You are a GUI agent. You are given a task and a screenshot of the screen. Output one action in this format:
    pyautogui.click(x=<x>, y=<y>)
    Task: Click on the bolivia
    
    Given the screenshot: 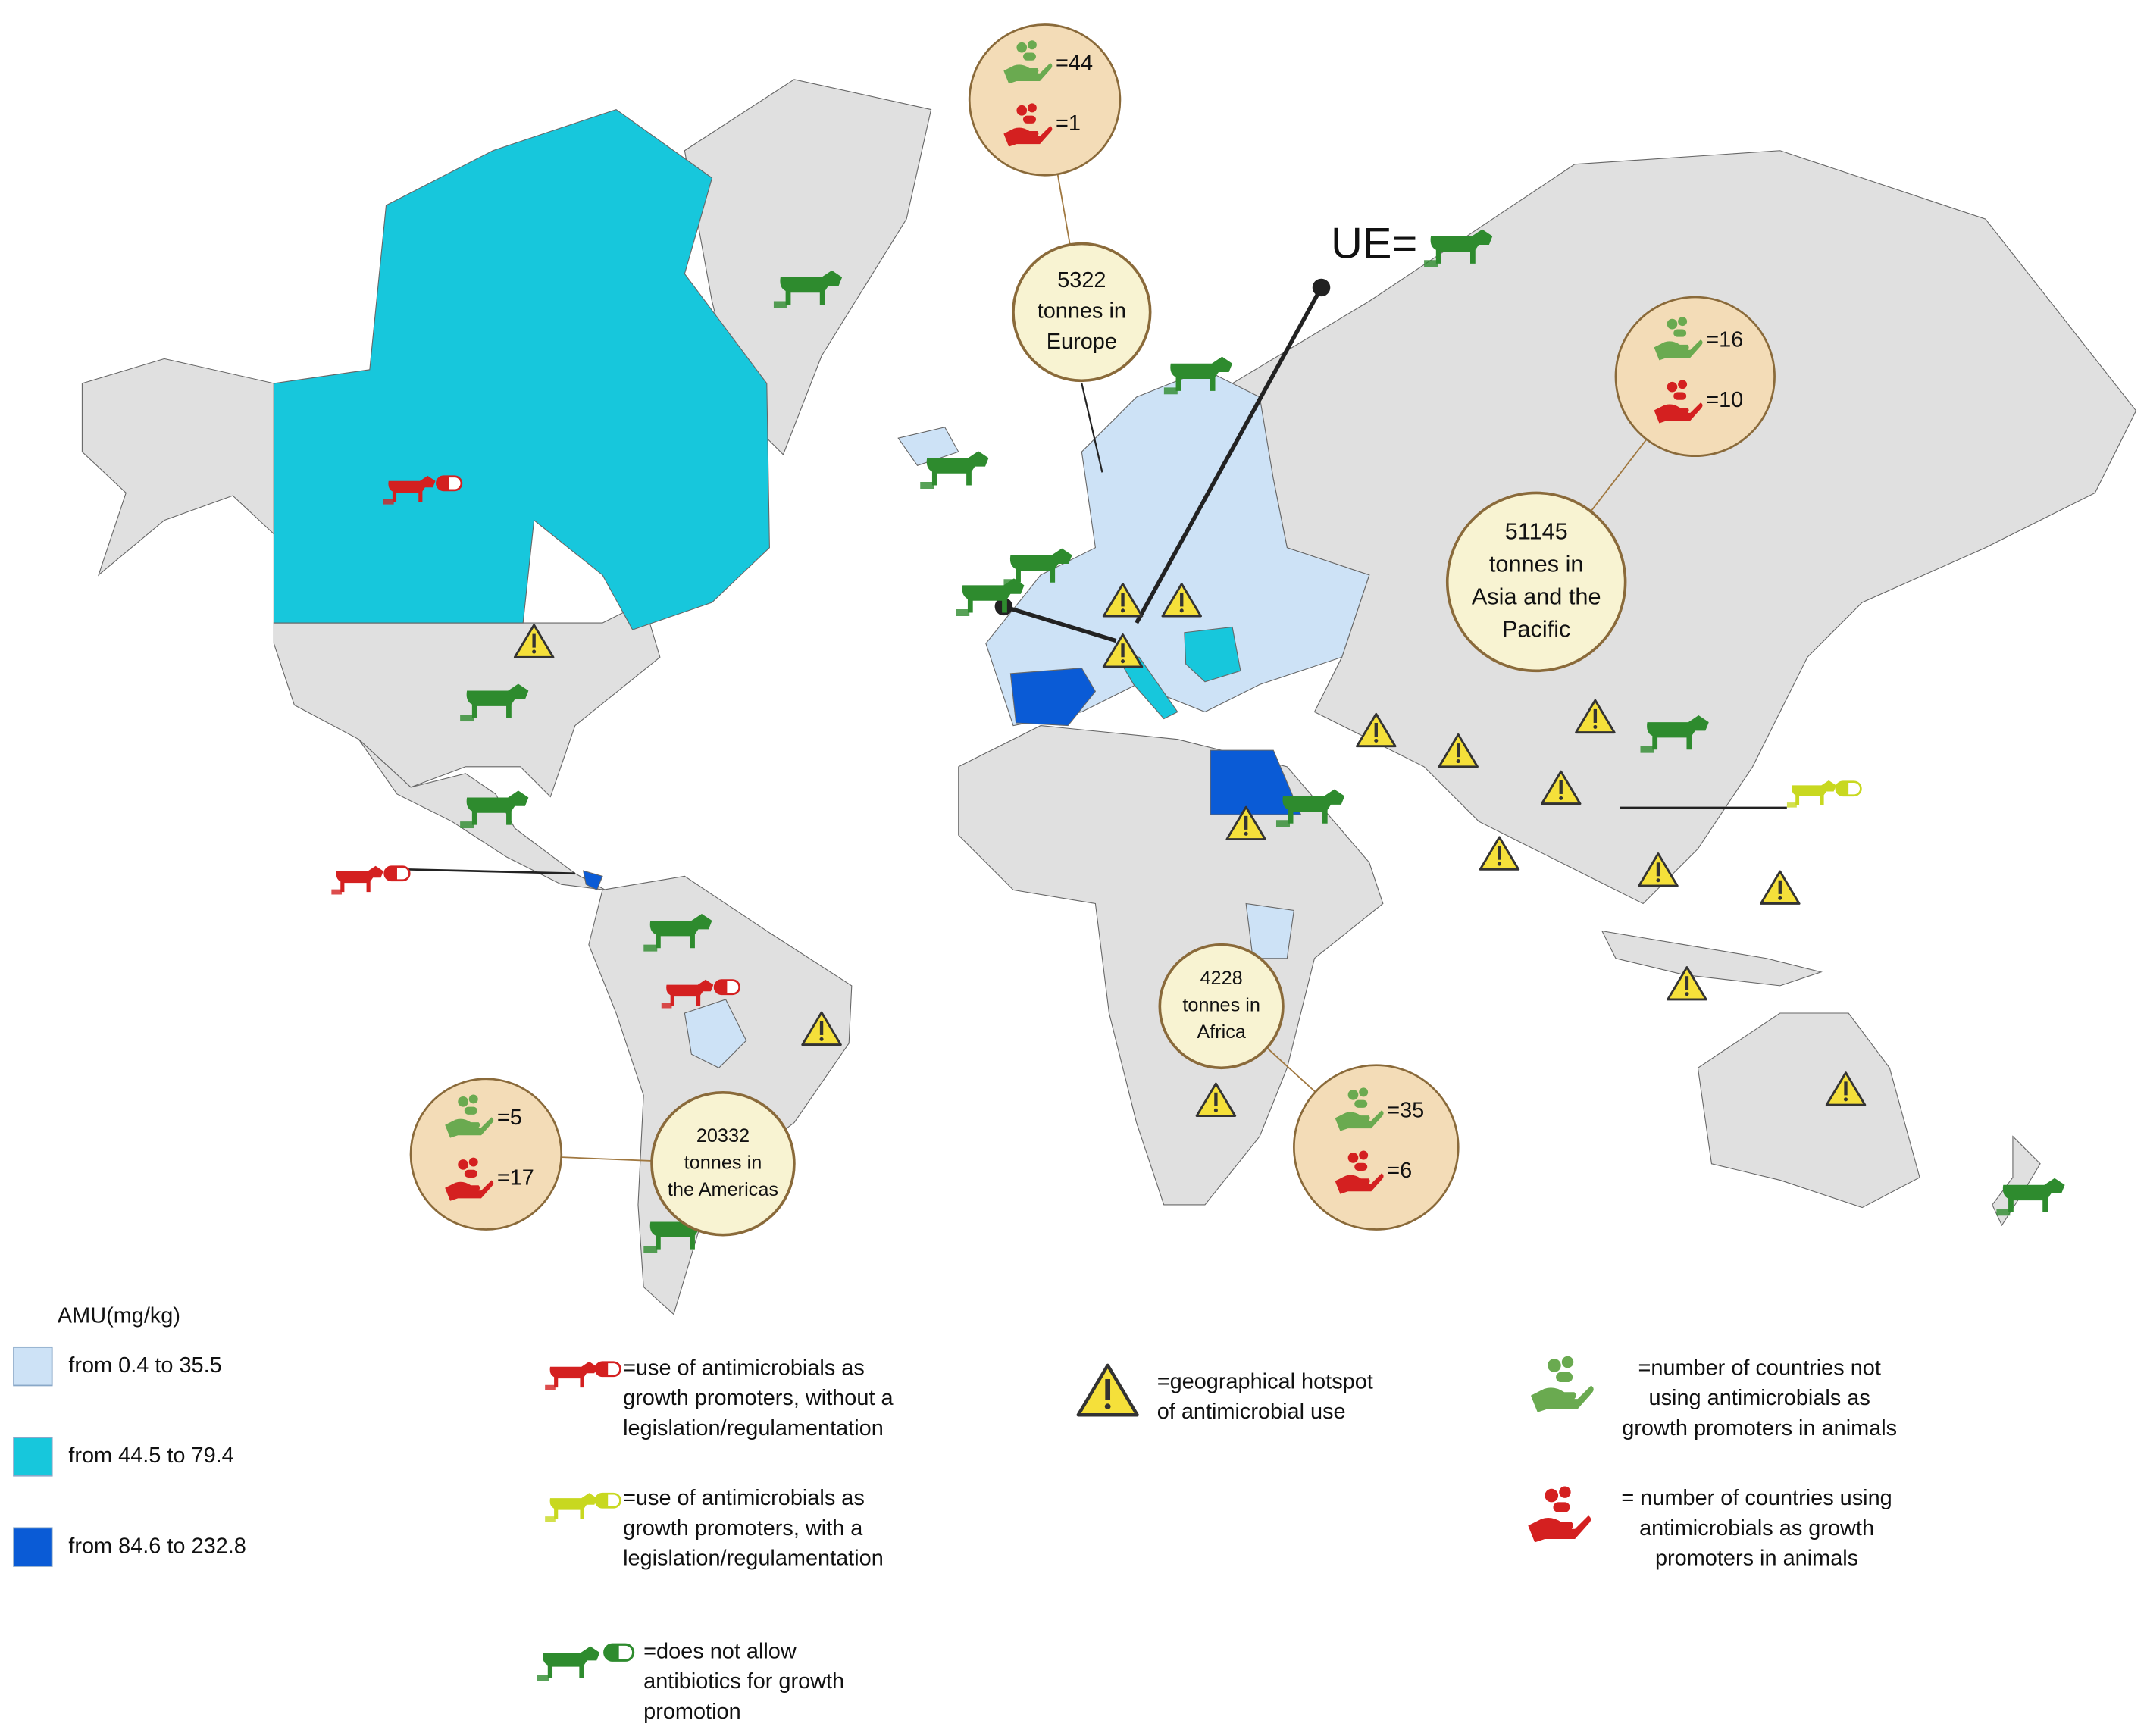 What is the action you would take?
    pyautogui.click(x=715, y=1033)
    